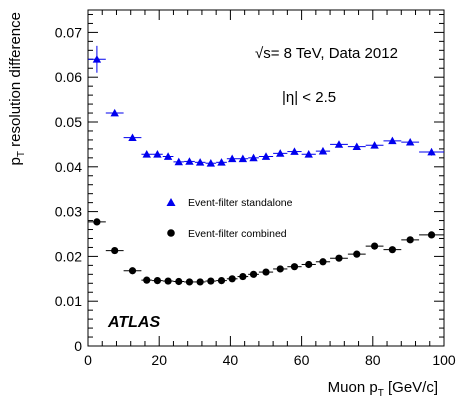 Image resolution: width=459 pixels, height=411 pixels. I want to click on legend-label-combined: Event-filter combined, so click(237, 234).